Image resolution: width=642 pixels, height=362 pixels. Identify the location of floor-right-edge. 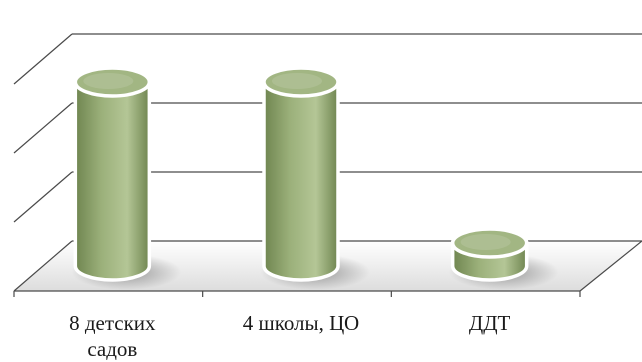
(610, 266).